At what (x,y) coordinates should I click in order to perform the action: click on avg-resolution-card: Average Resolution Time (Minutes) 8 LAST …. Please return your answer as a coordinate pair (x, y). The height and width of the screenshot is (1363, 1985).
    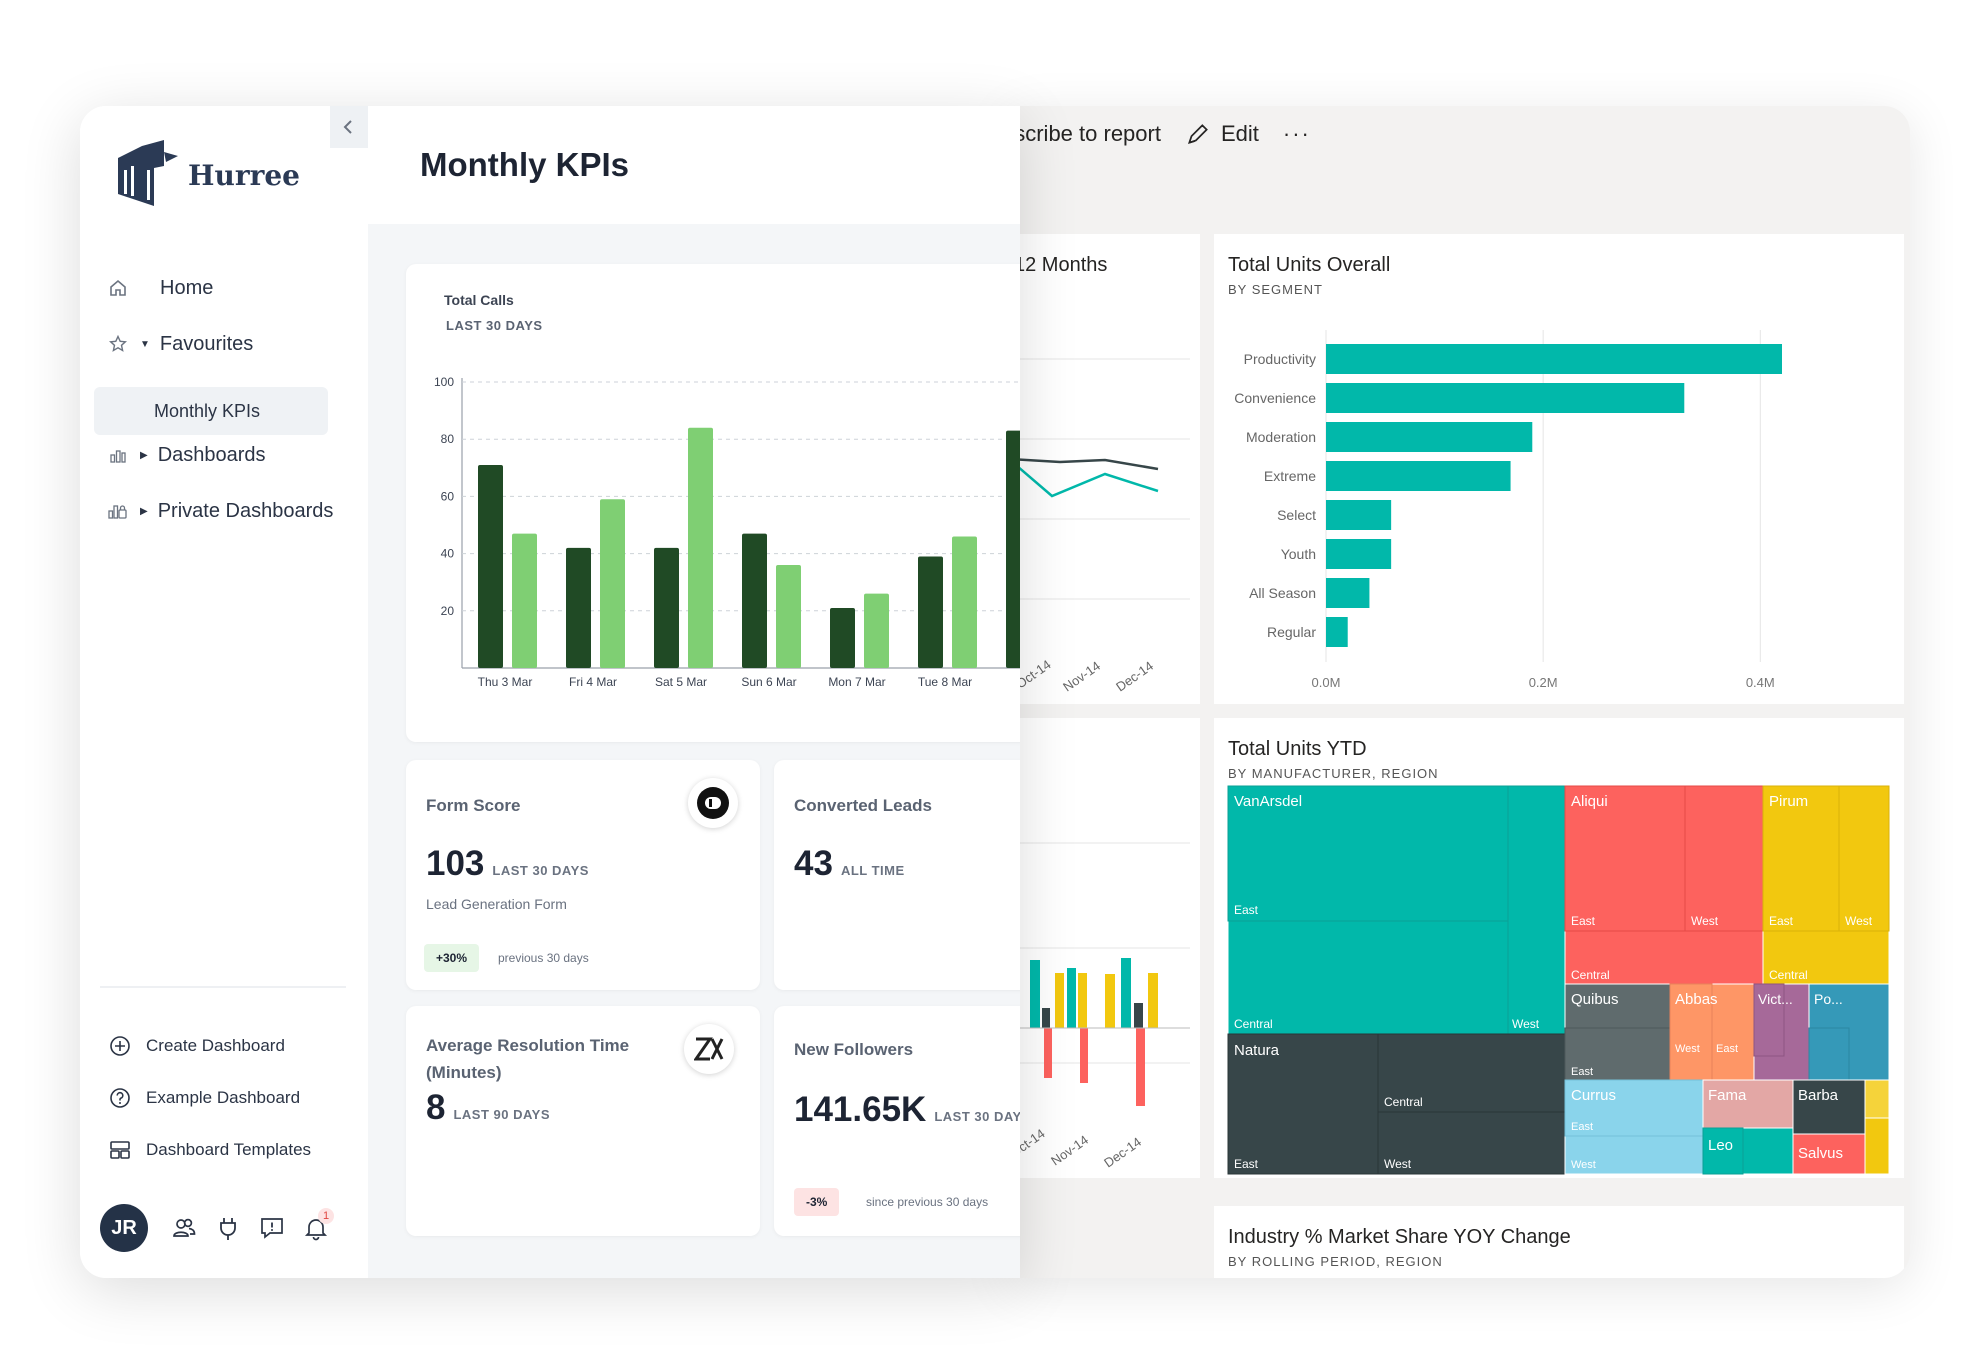
    Looking at the image, I should click on (583, 1121).